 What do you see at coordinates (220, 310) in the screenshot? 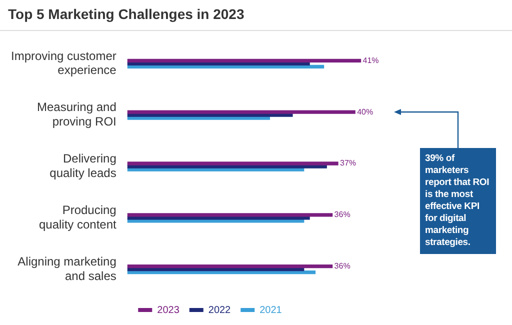
I see `legend-label: 2022` at bounding box center [220, 310].